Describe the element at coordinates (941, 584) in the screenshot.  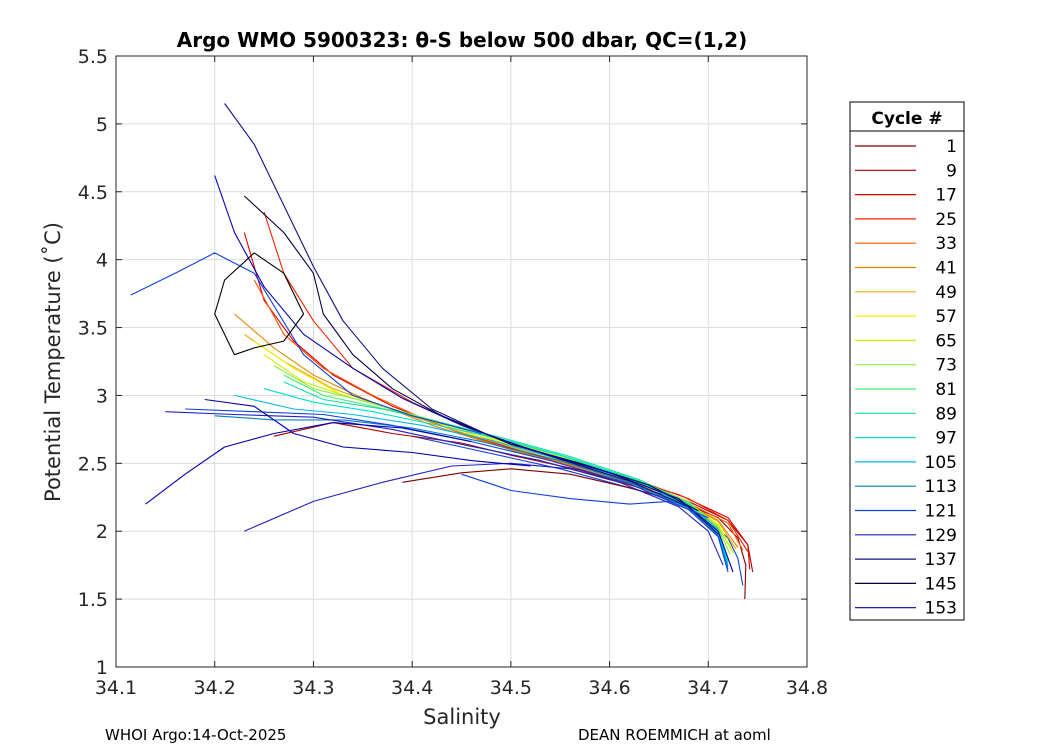
I see `legend-label: 145` at that location.